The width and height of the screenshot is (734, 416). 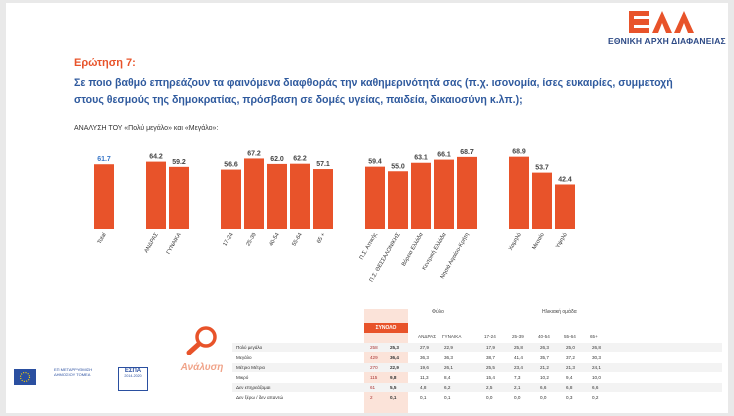 I want to click on row-total-pct: 25,3, so click(x=394, y=347).